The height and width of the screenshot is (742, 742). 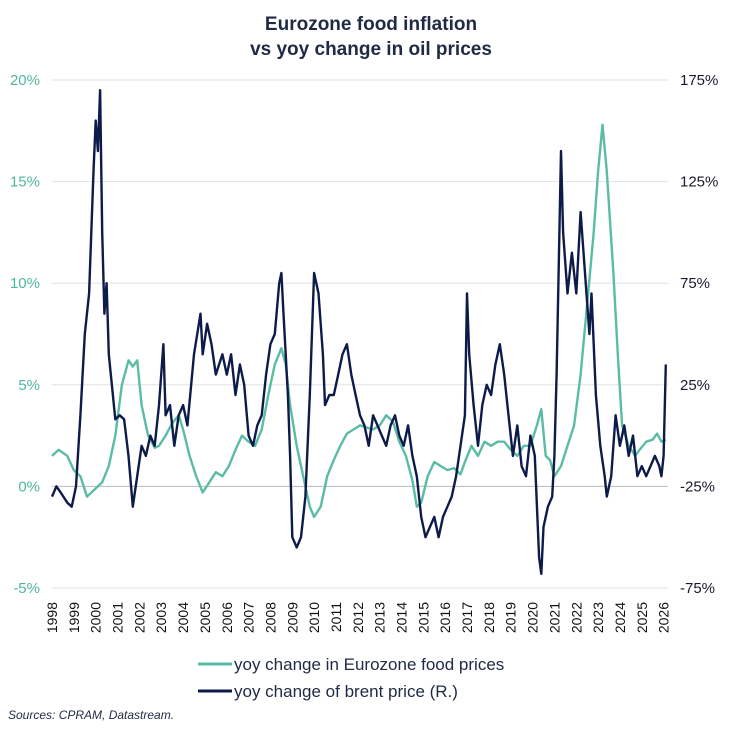 I want to click on x-tick-label: 2020, so click(x=533, y=617).